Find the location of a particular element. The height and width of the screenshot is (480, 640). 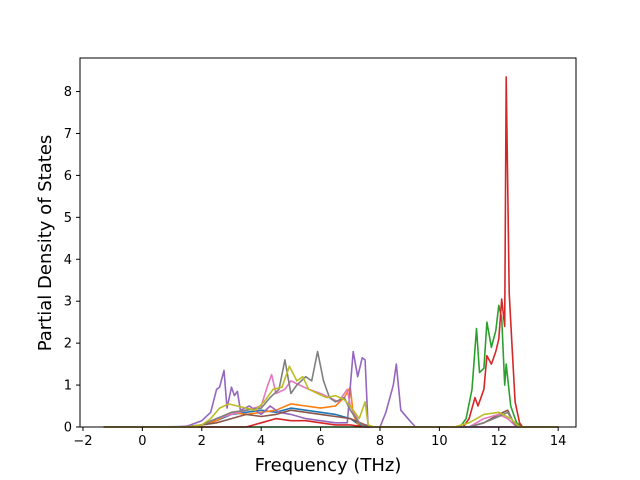

x-axis: −2 0 2 4 6 8 10 12 14 is located at coordinates (319, 438).